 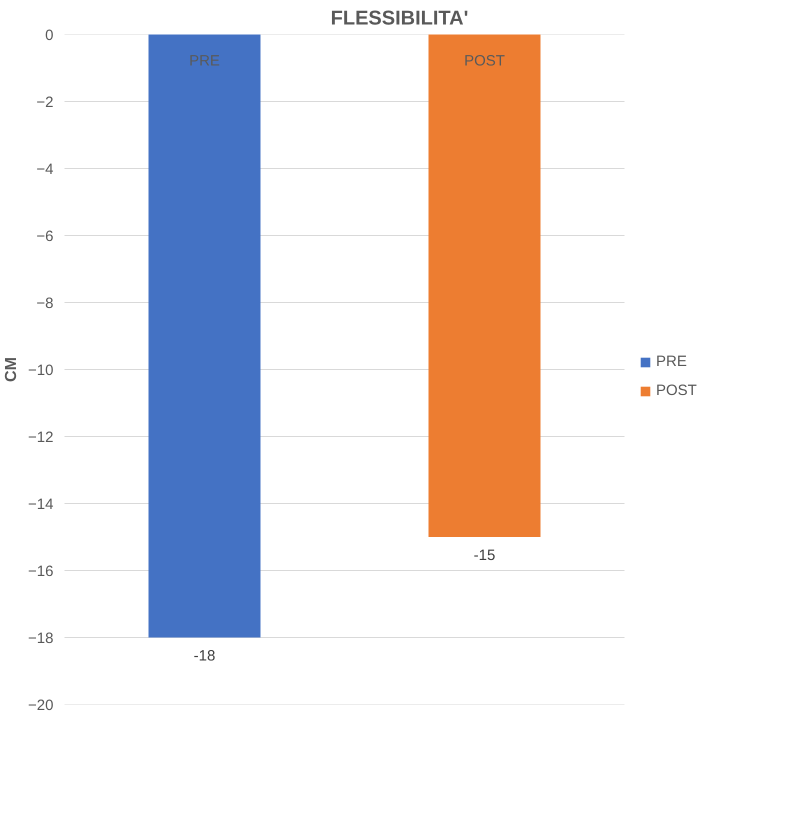 What do you see at coordinates (49, 35) in the screenshot?
I see `y-tick-label: 0` at bounding box center [49, 35].